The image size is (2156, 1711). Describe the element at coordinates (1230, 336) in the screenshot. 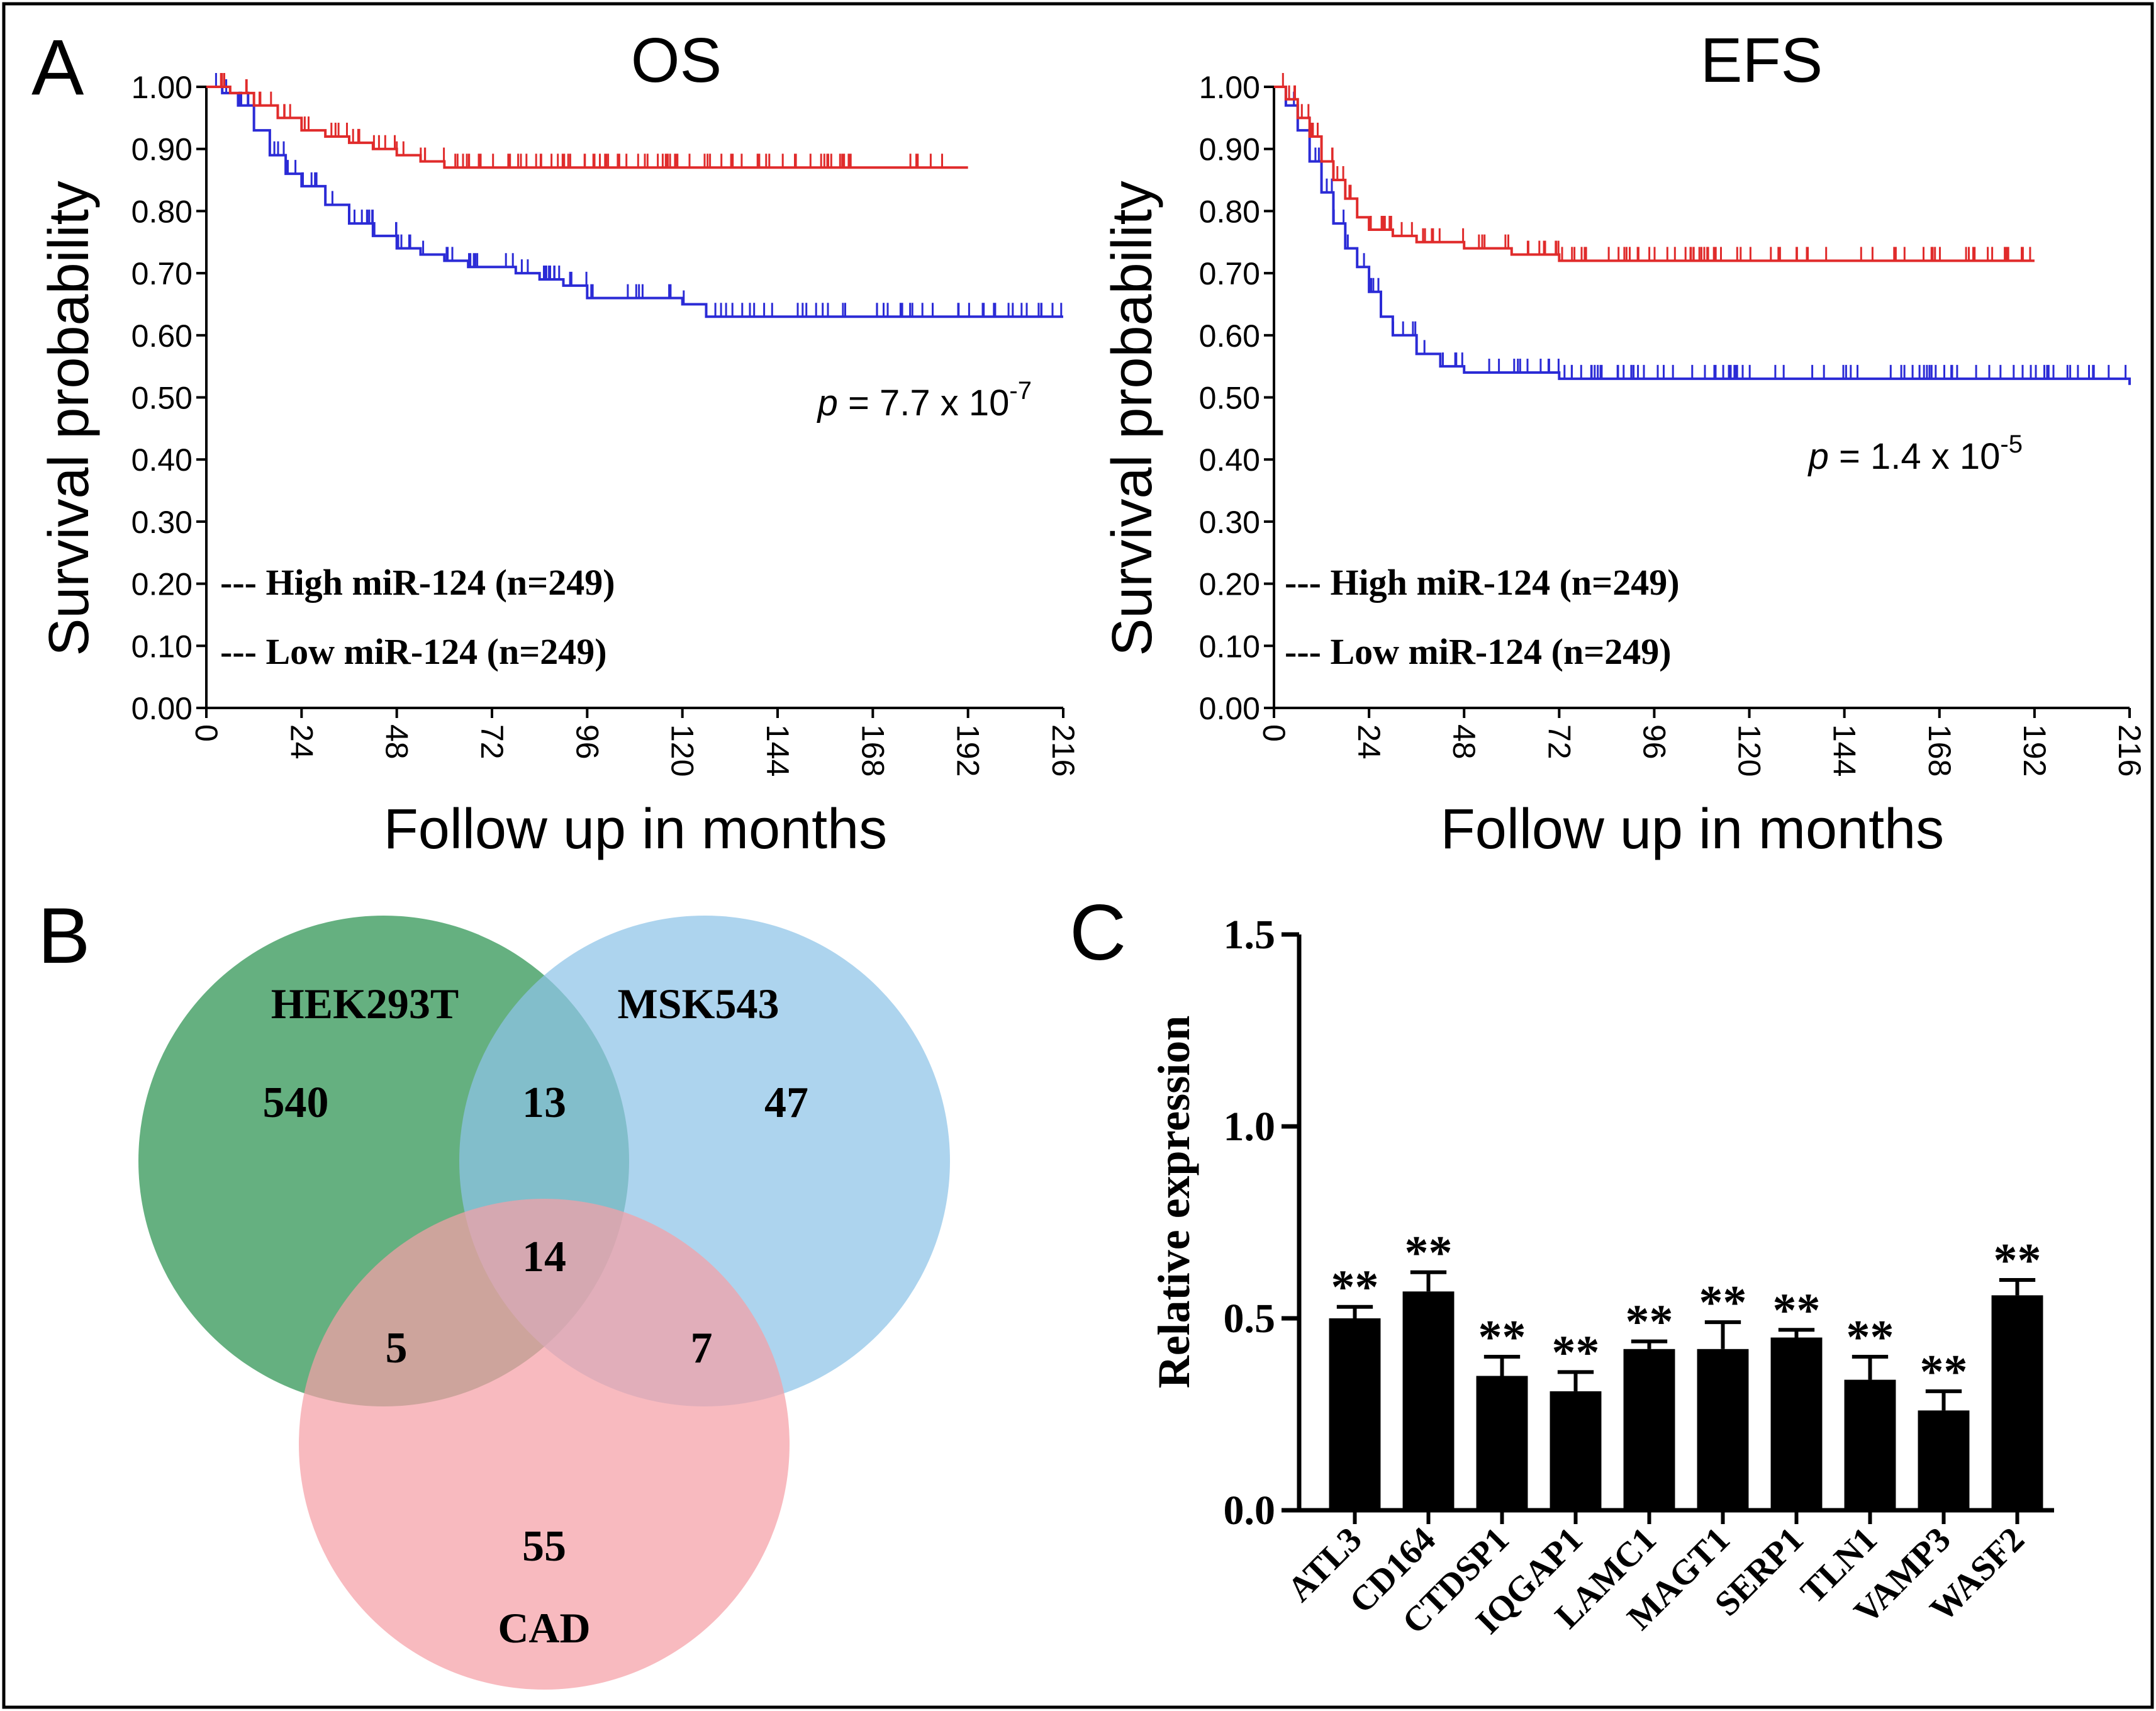

I see `efs-y-tick-label: 0.60` at that location.